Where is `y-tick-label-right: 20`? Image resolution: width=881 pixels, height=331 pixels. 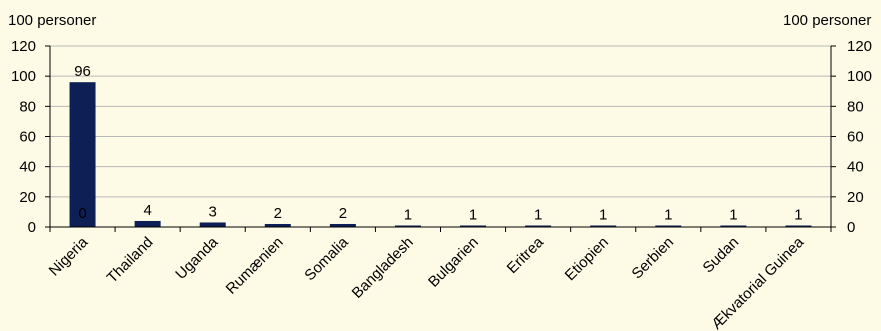 y-tick-label-right: 20 is located at coordinates (855, 197).